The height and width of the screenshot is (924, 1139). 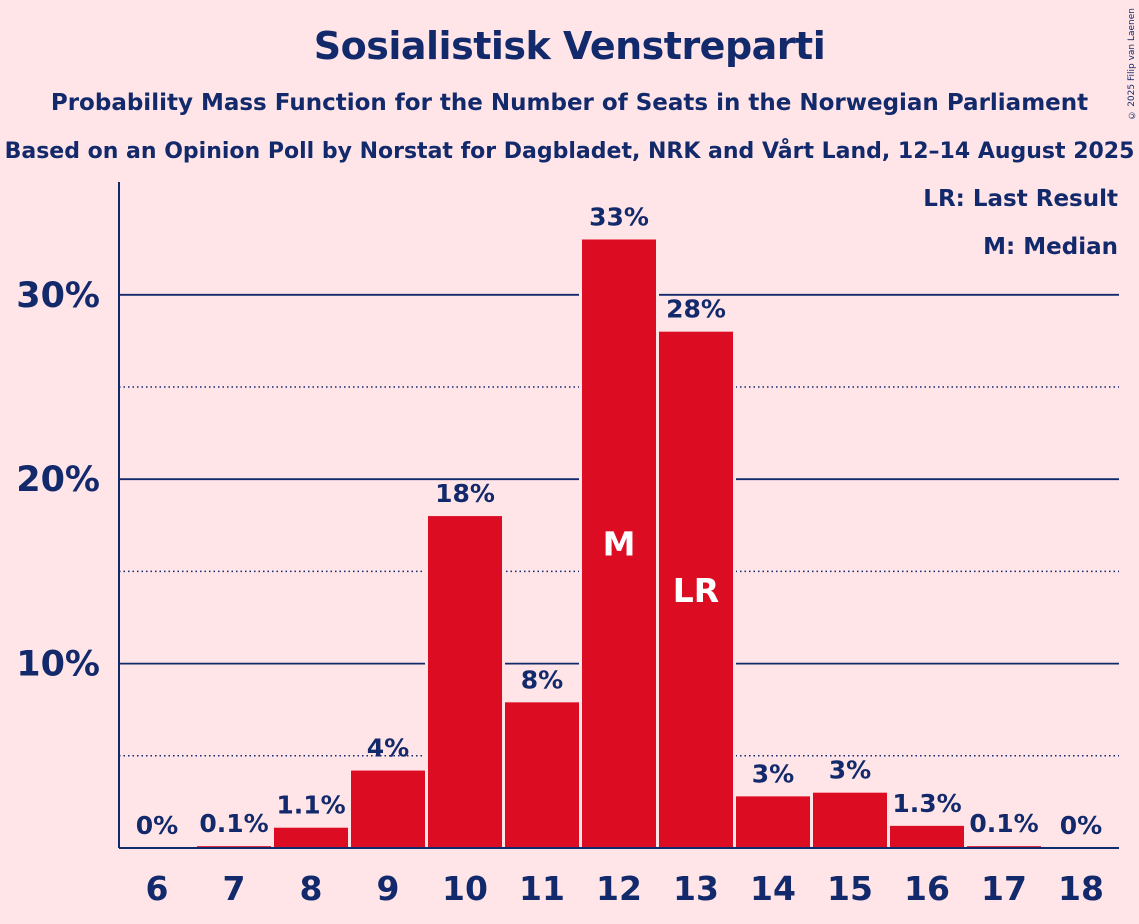 What do you see at coordinates (311, 888) in the screenshot?
I see `x-tick-label: 8` at bounding box center [311, 888].